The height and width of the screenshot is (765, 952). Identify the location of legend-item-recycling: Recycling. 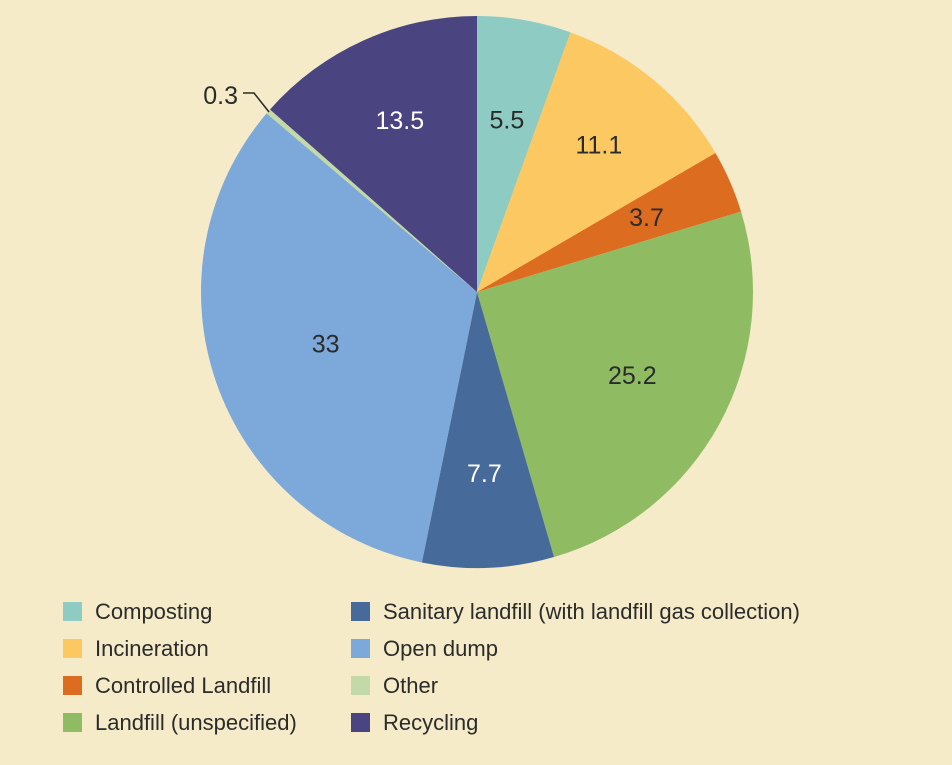
(575, 723).